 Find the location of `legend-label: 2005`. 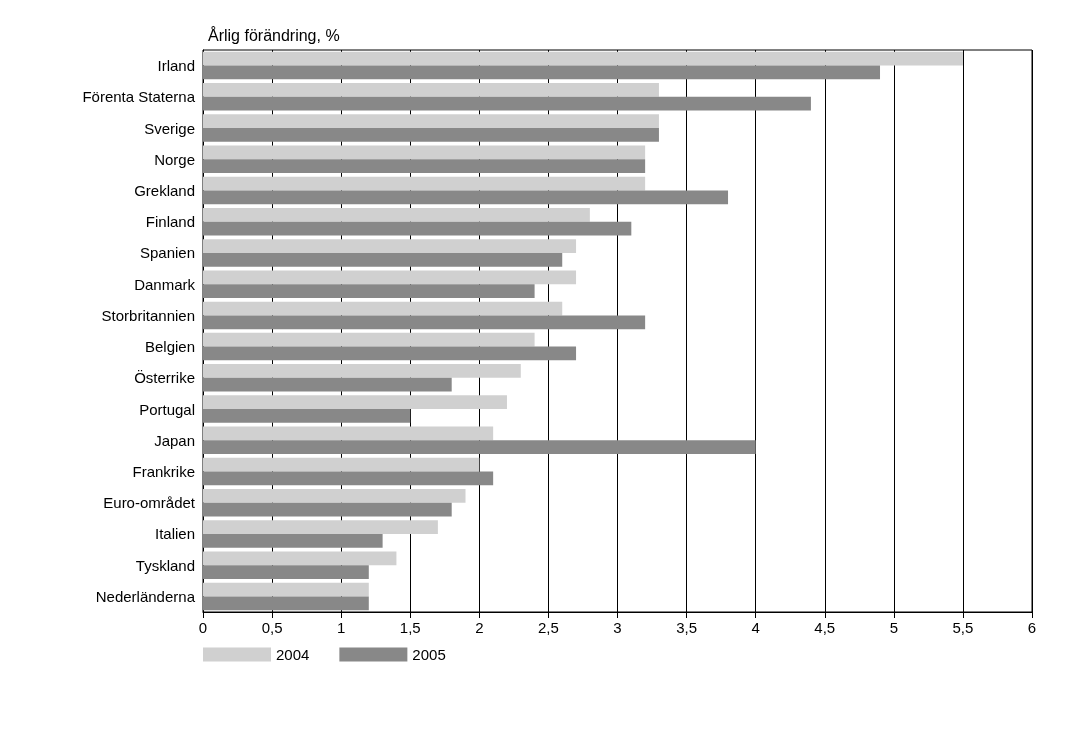

legend-label: 2005 is located at coordinates (429, 654).